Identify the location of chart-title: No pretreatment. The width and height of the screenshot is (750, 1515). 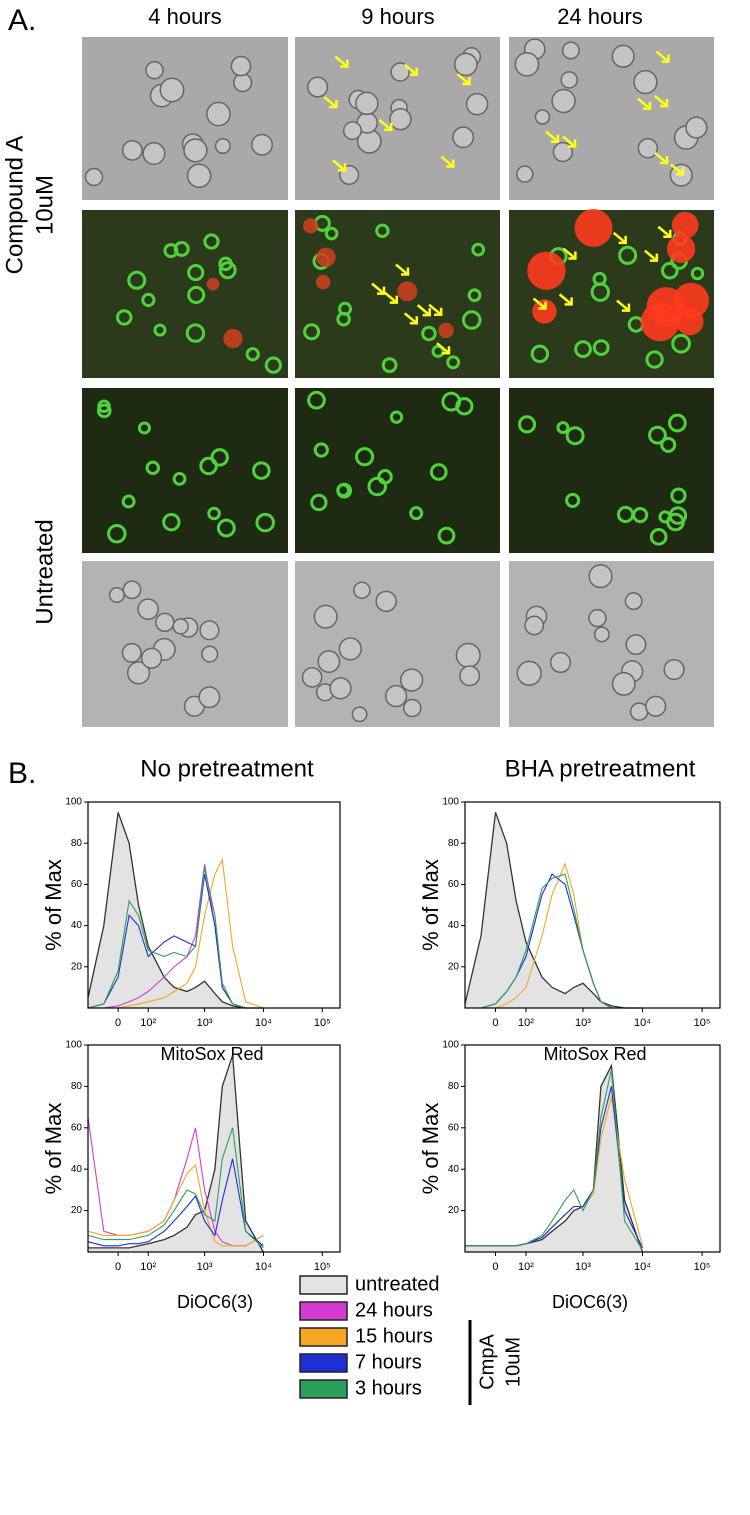
(227, 768).